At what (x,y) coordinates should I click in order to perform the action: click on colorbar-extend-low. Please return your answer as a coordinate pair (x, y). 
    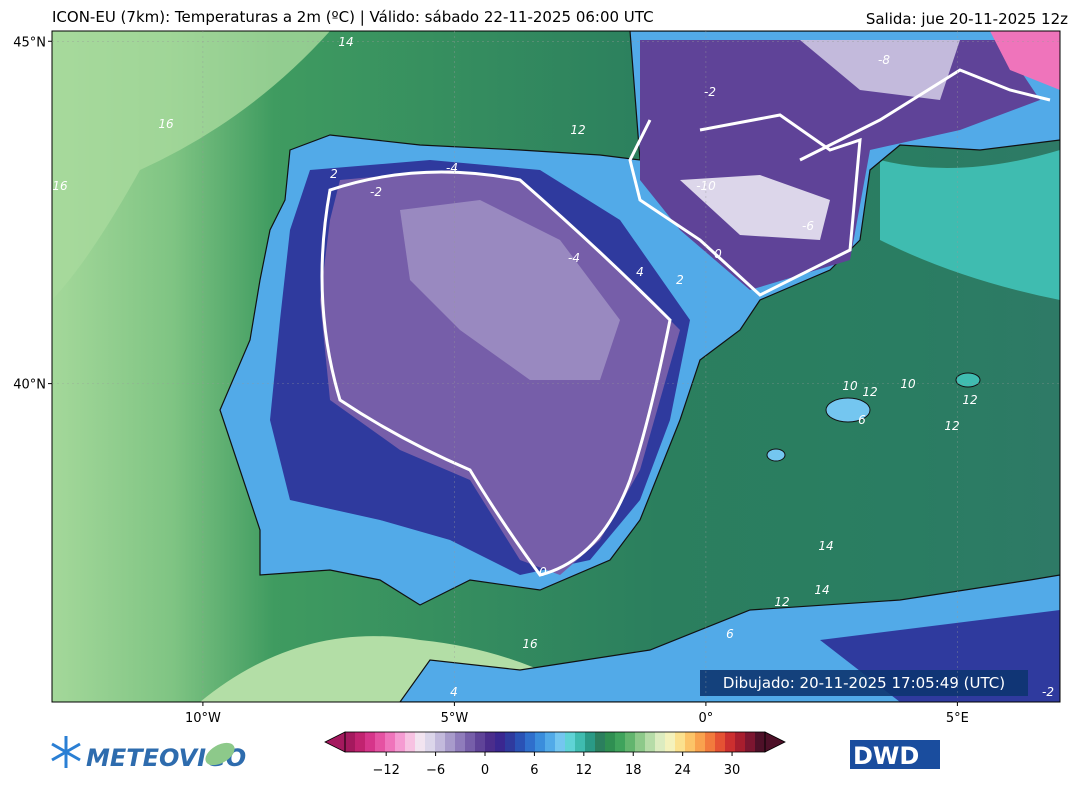
    Looking at the image, I should click on (335, 742).